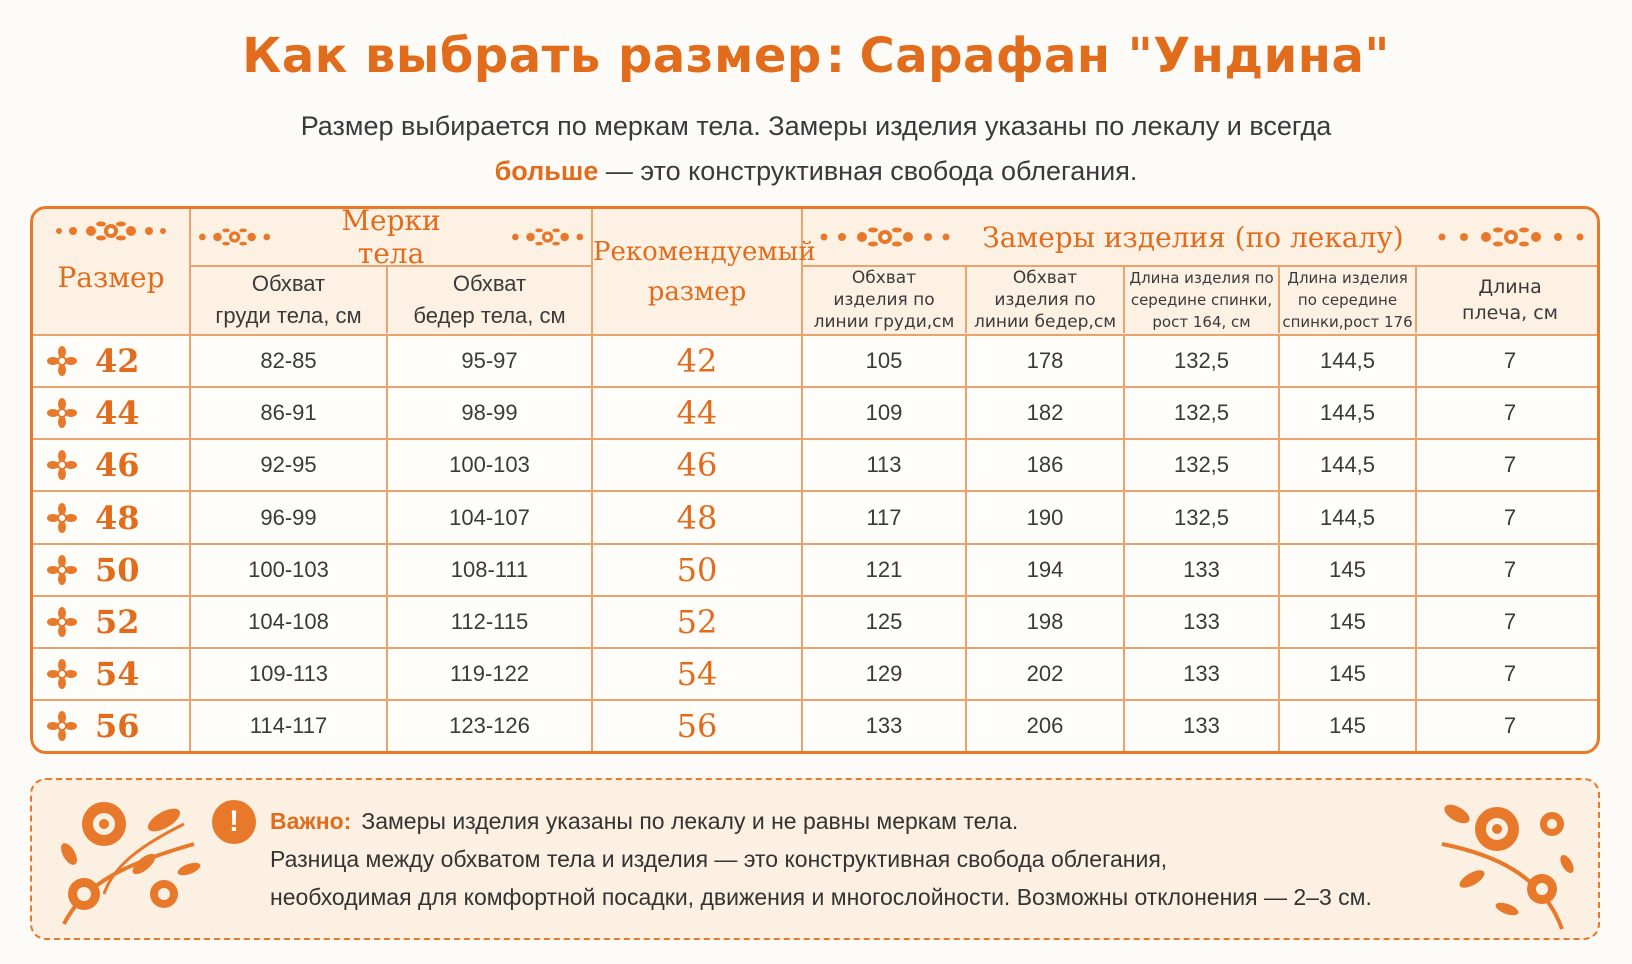 Image resolution: width=1632 pixels, height=964 pixels. I want to click on body-chest-value: 104-108, so click(288, 621).